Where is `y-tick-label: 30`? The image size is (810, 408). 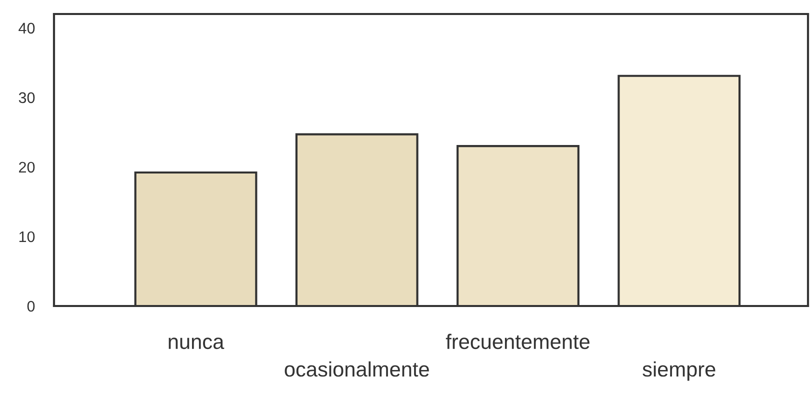
y-tick-label: 30 is located at coordinates (26, 98).